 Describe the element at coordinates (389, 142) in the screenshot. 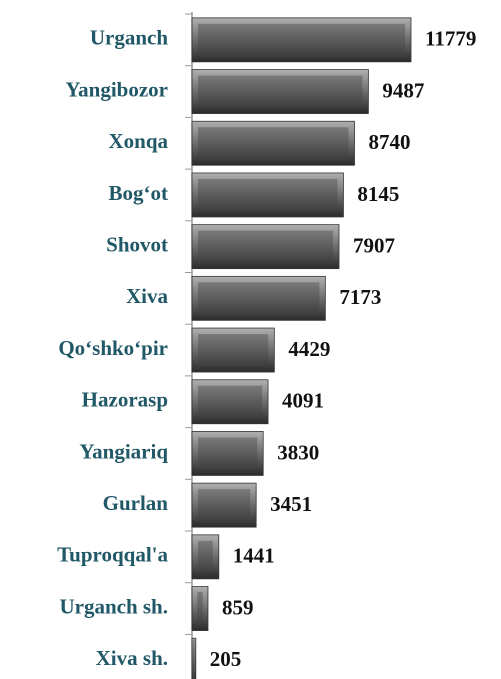

I see `value-label: 8740` at that location.